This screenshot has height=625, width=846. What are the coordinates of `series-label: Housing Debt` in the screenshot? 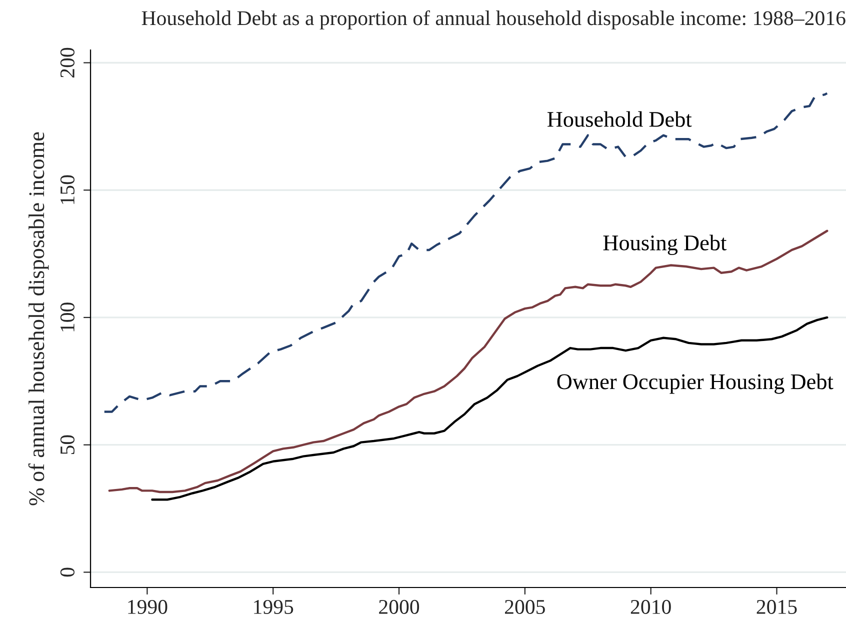 It's located at (665, 244).